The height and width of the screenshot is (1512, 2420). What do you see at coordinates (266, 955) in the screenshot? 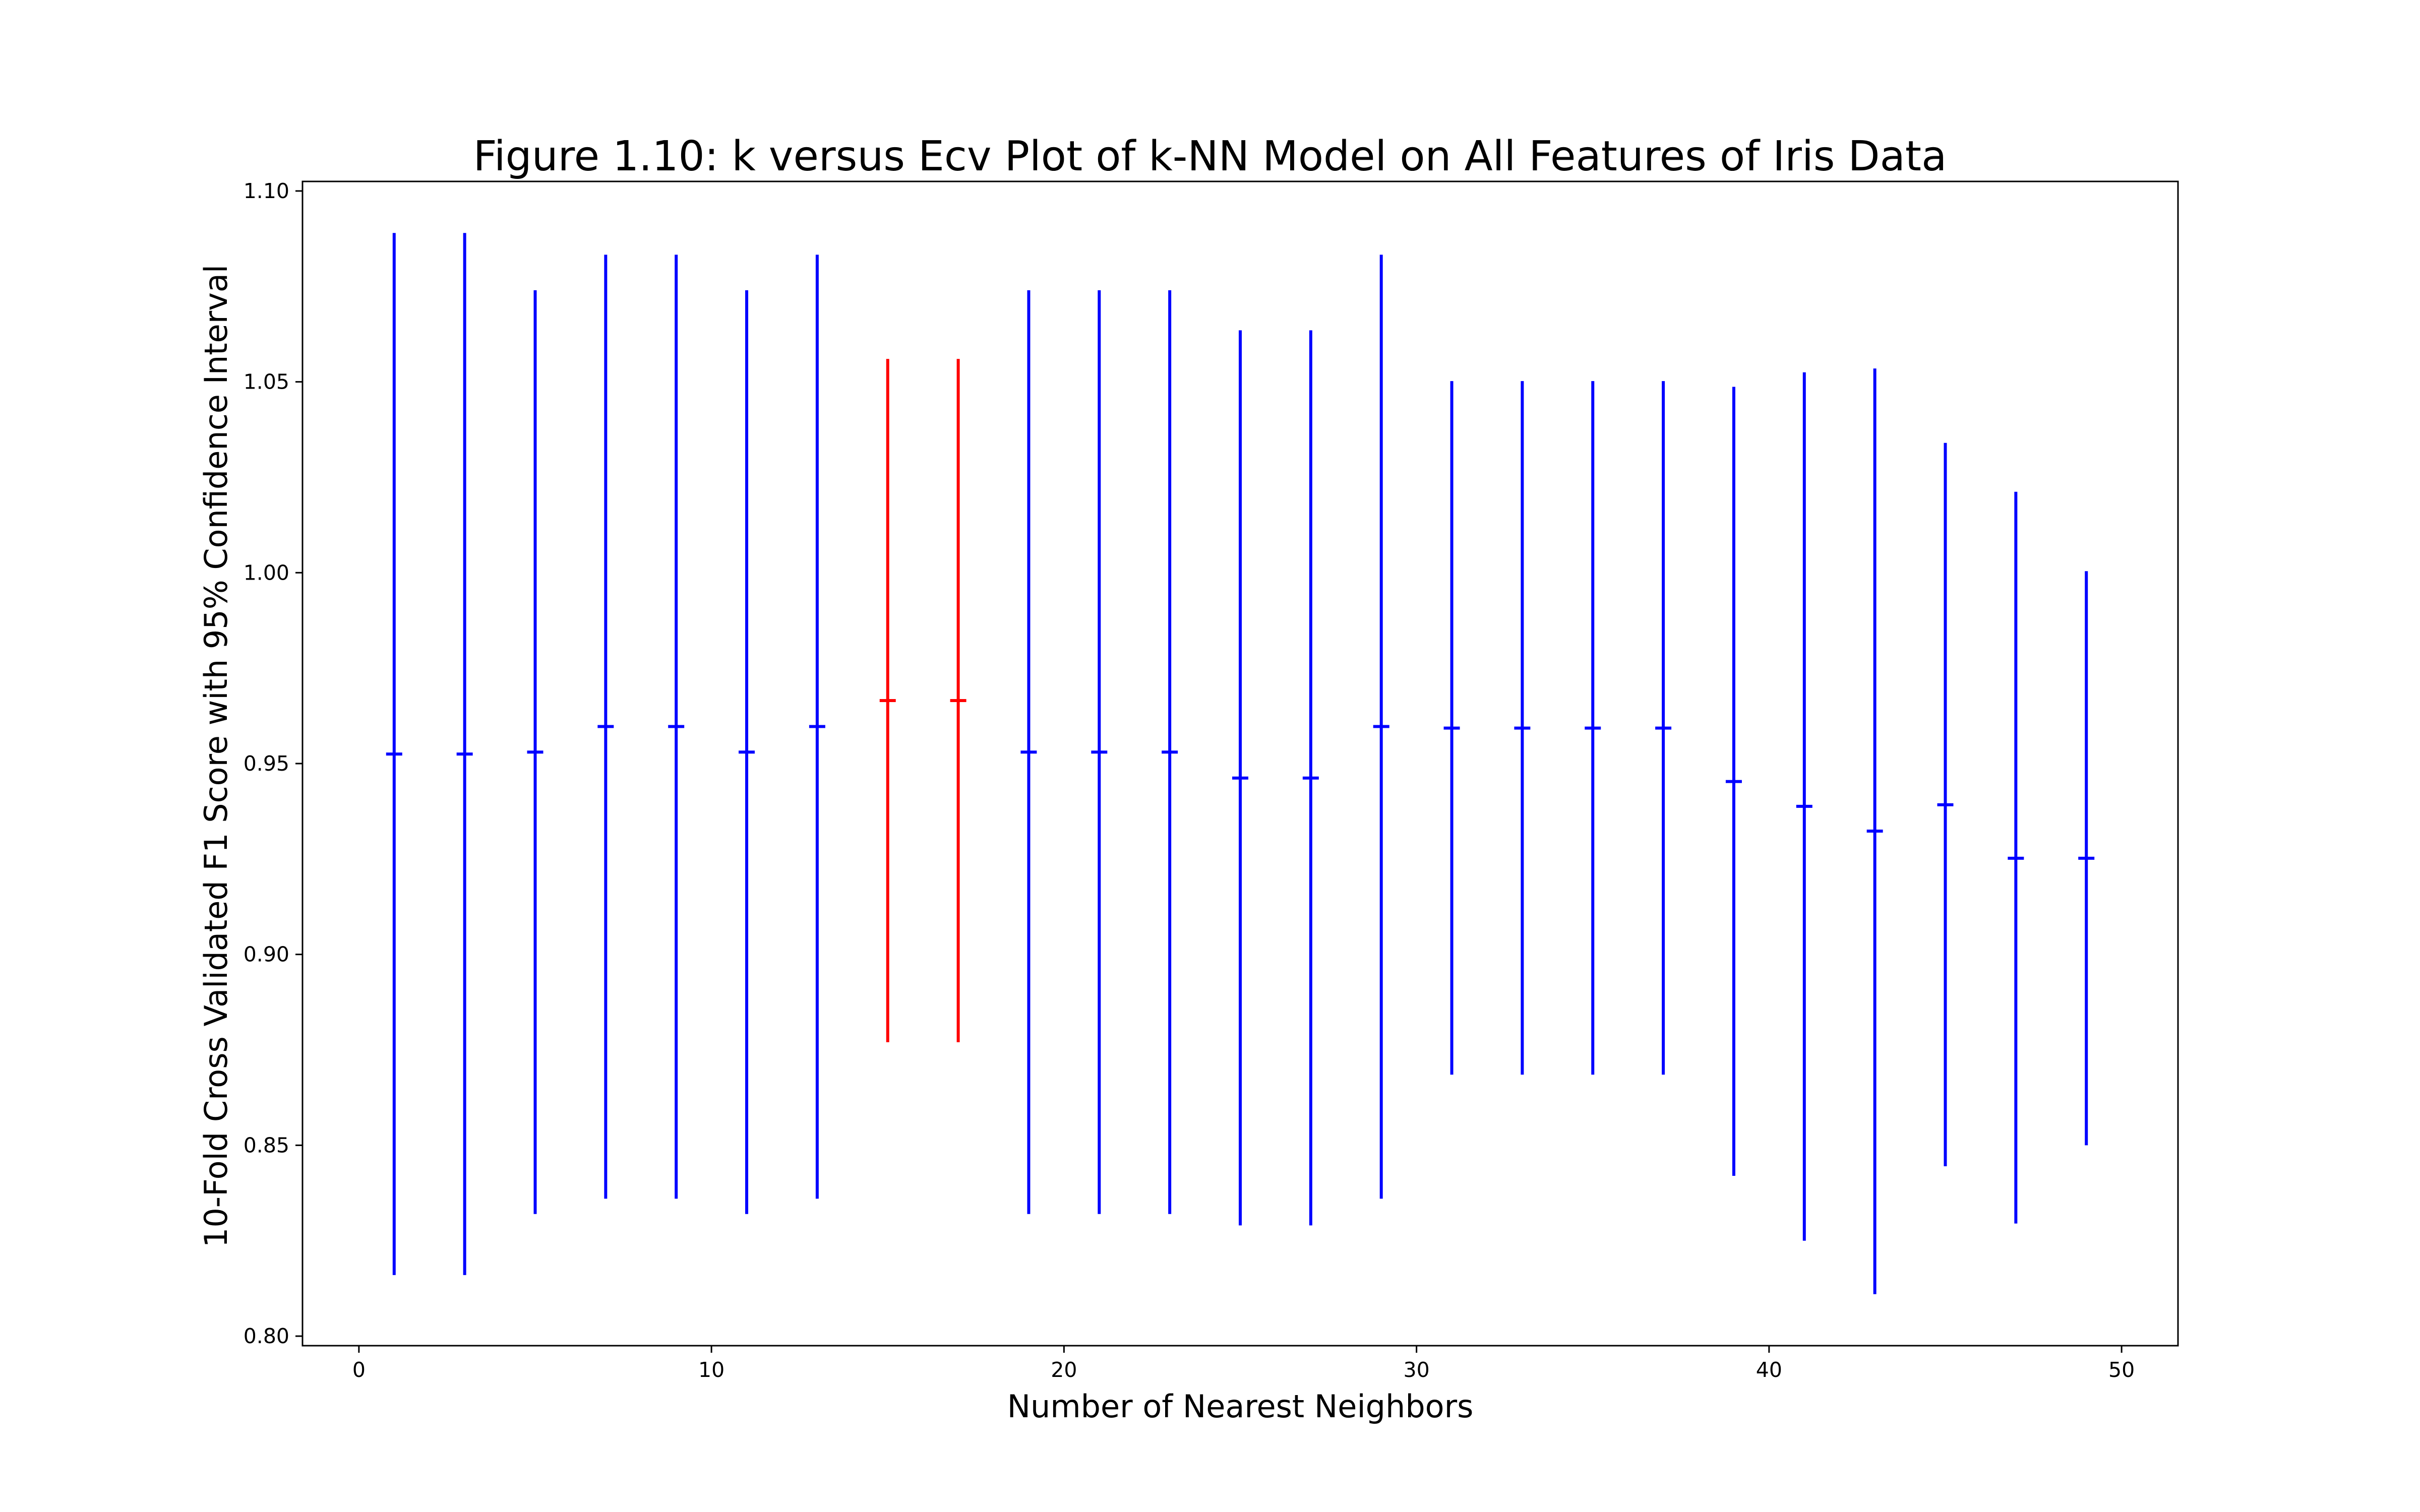
I see `y-tick-label: 0.90` at bounding box center [266, 955].